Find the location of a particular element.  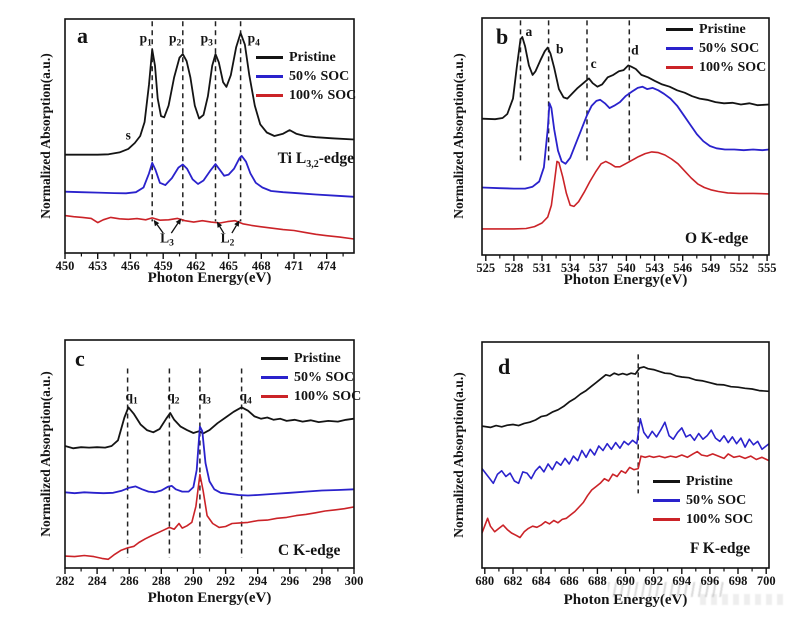

x-tick-label: 294 is located at coordinates (258, 581).